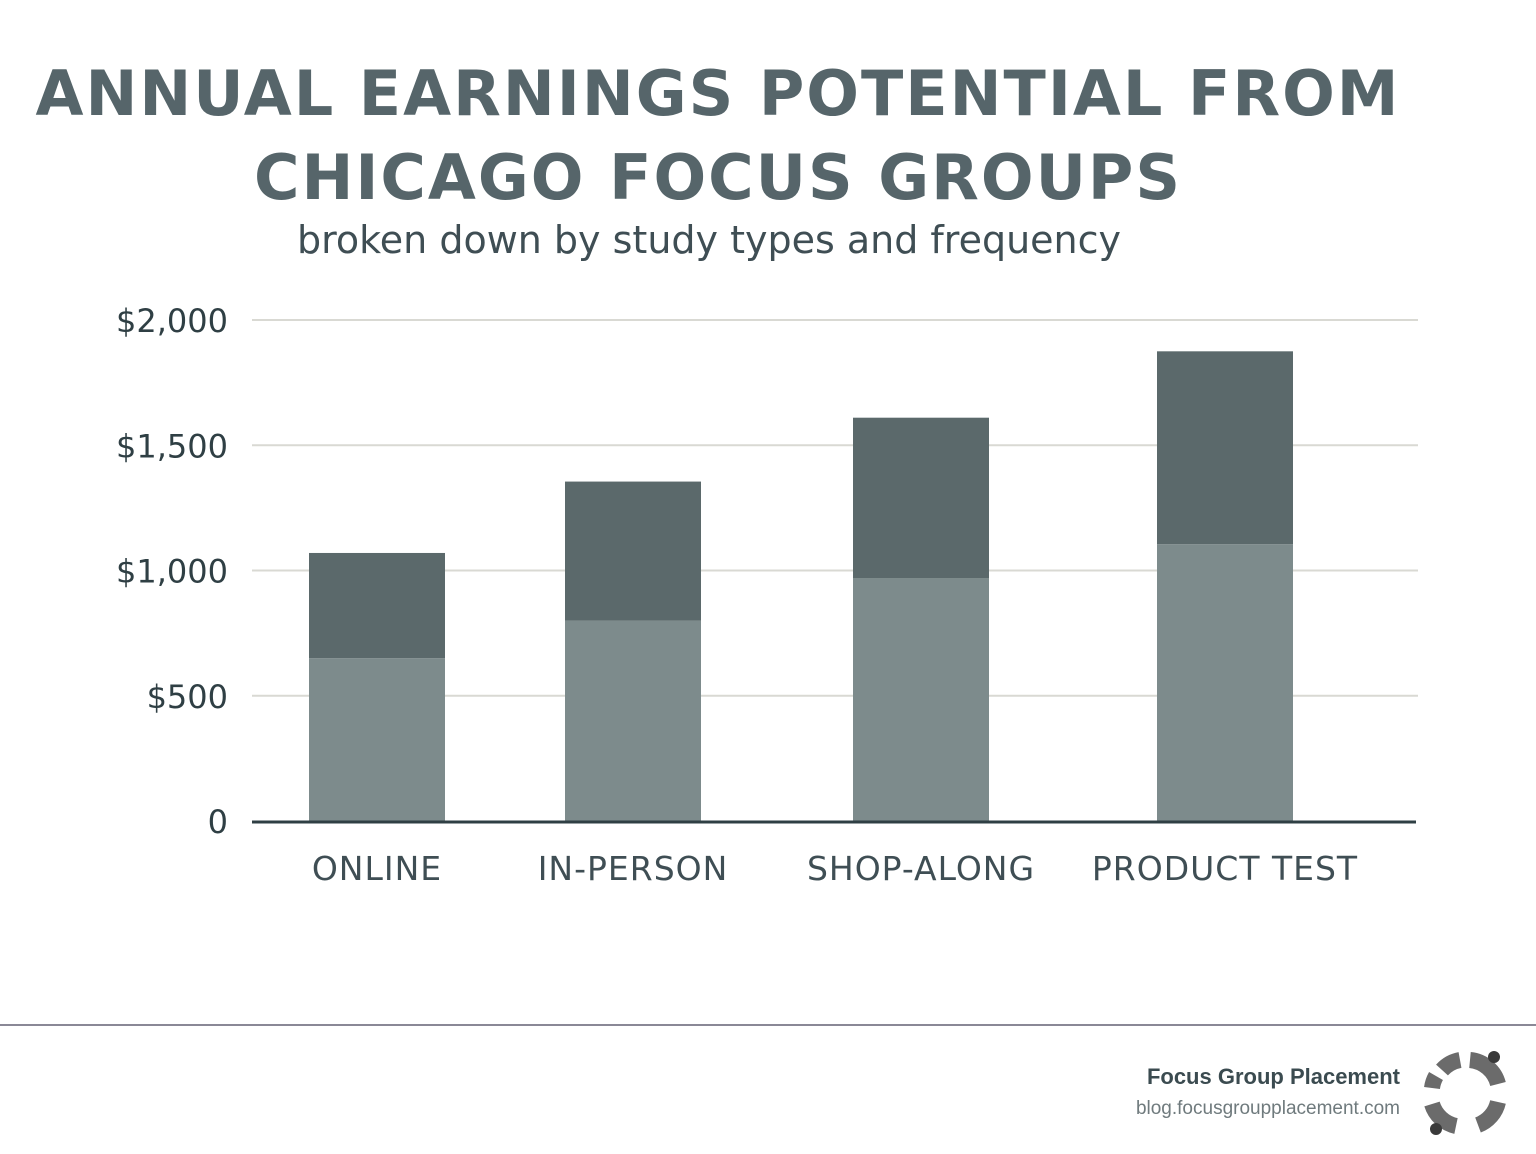 Image resolution: width=1536 pixels, height=1154 pixels. What do you see at coordinates (709, 240) in the screenshot?
I see `chart-subtitle: broken down by study types and frequency` at bounding box center [709, 240].